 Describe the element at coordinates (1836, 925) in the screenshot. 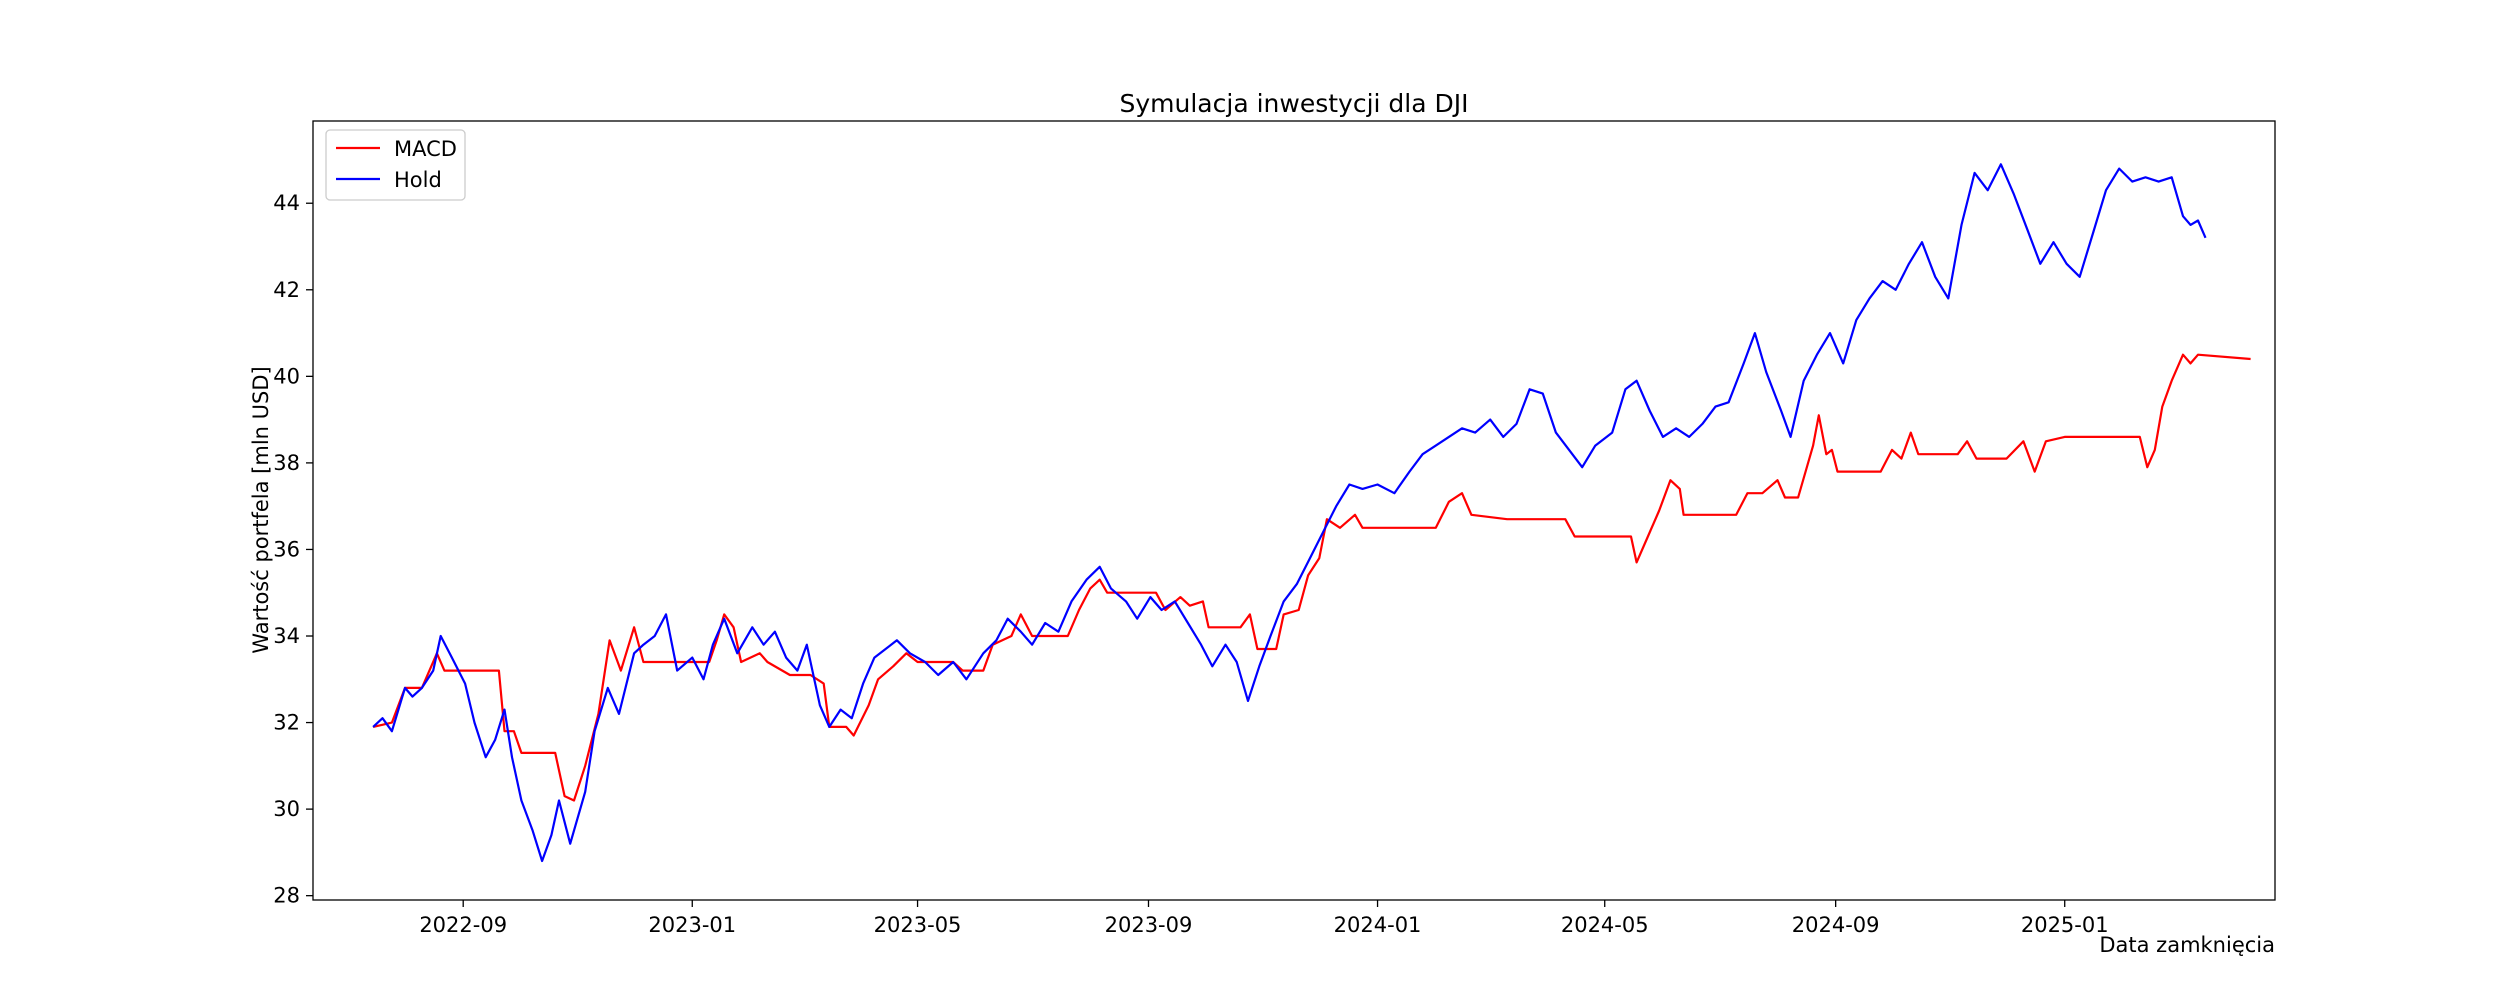

I see `x-tick-label: 2024-09` at that location.